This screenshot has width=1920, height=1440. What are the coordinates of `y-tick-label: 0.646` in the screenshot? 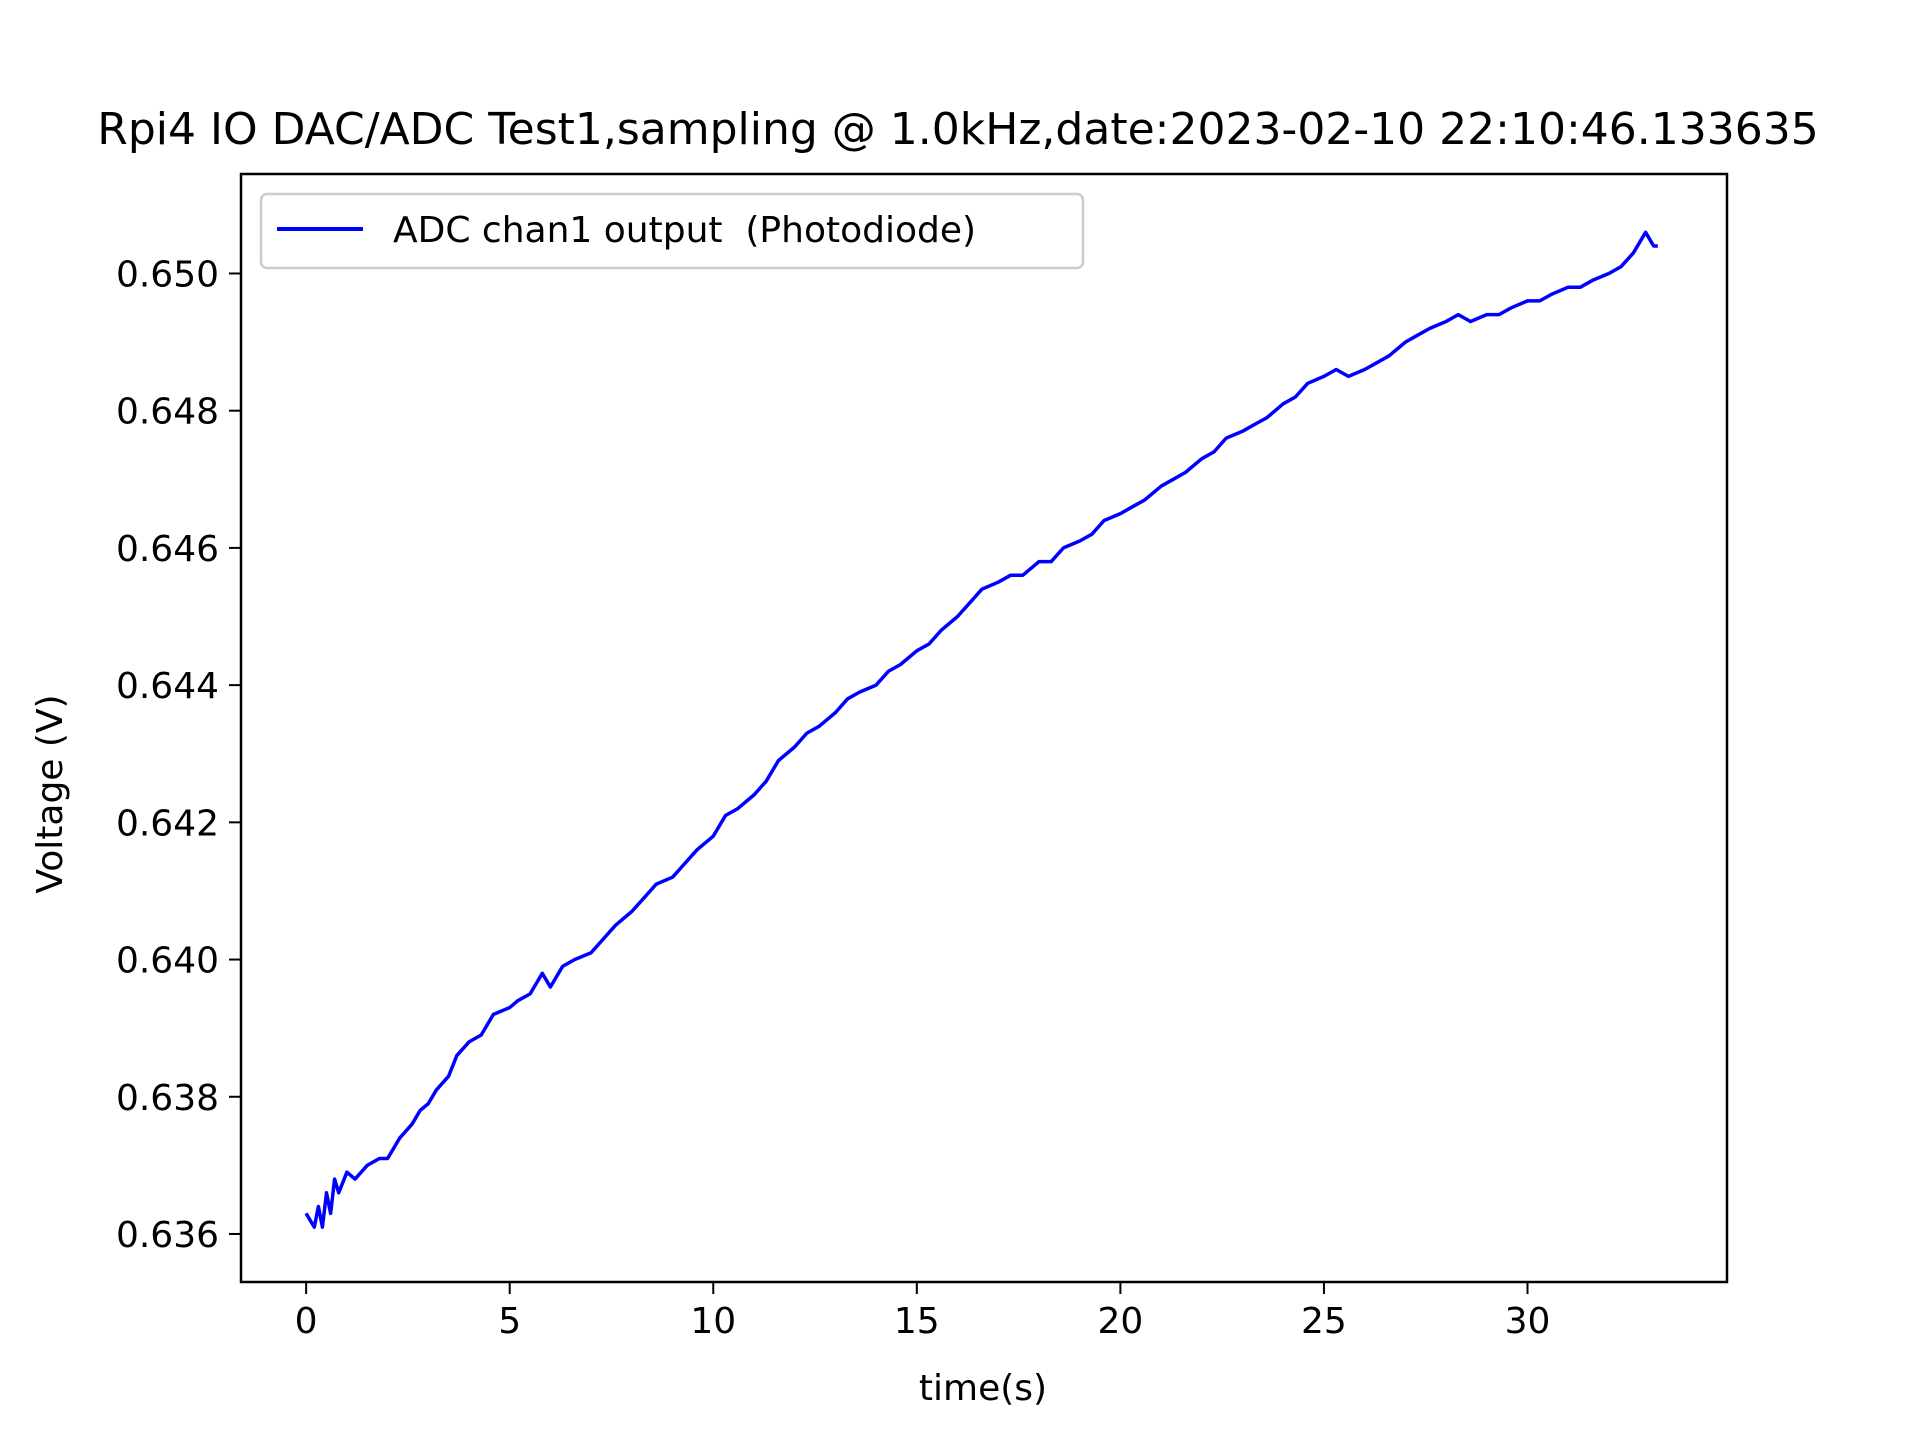 It's located at (167, 549).